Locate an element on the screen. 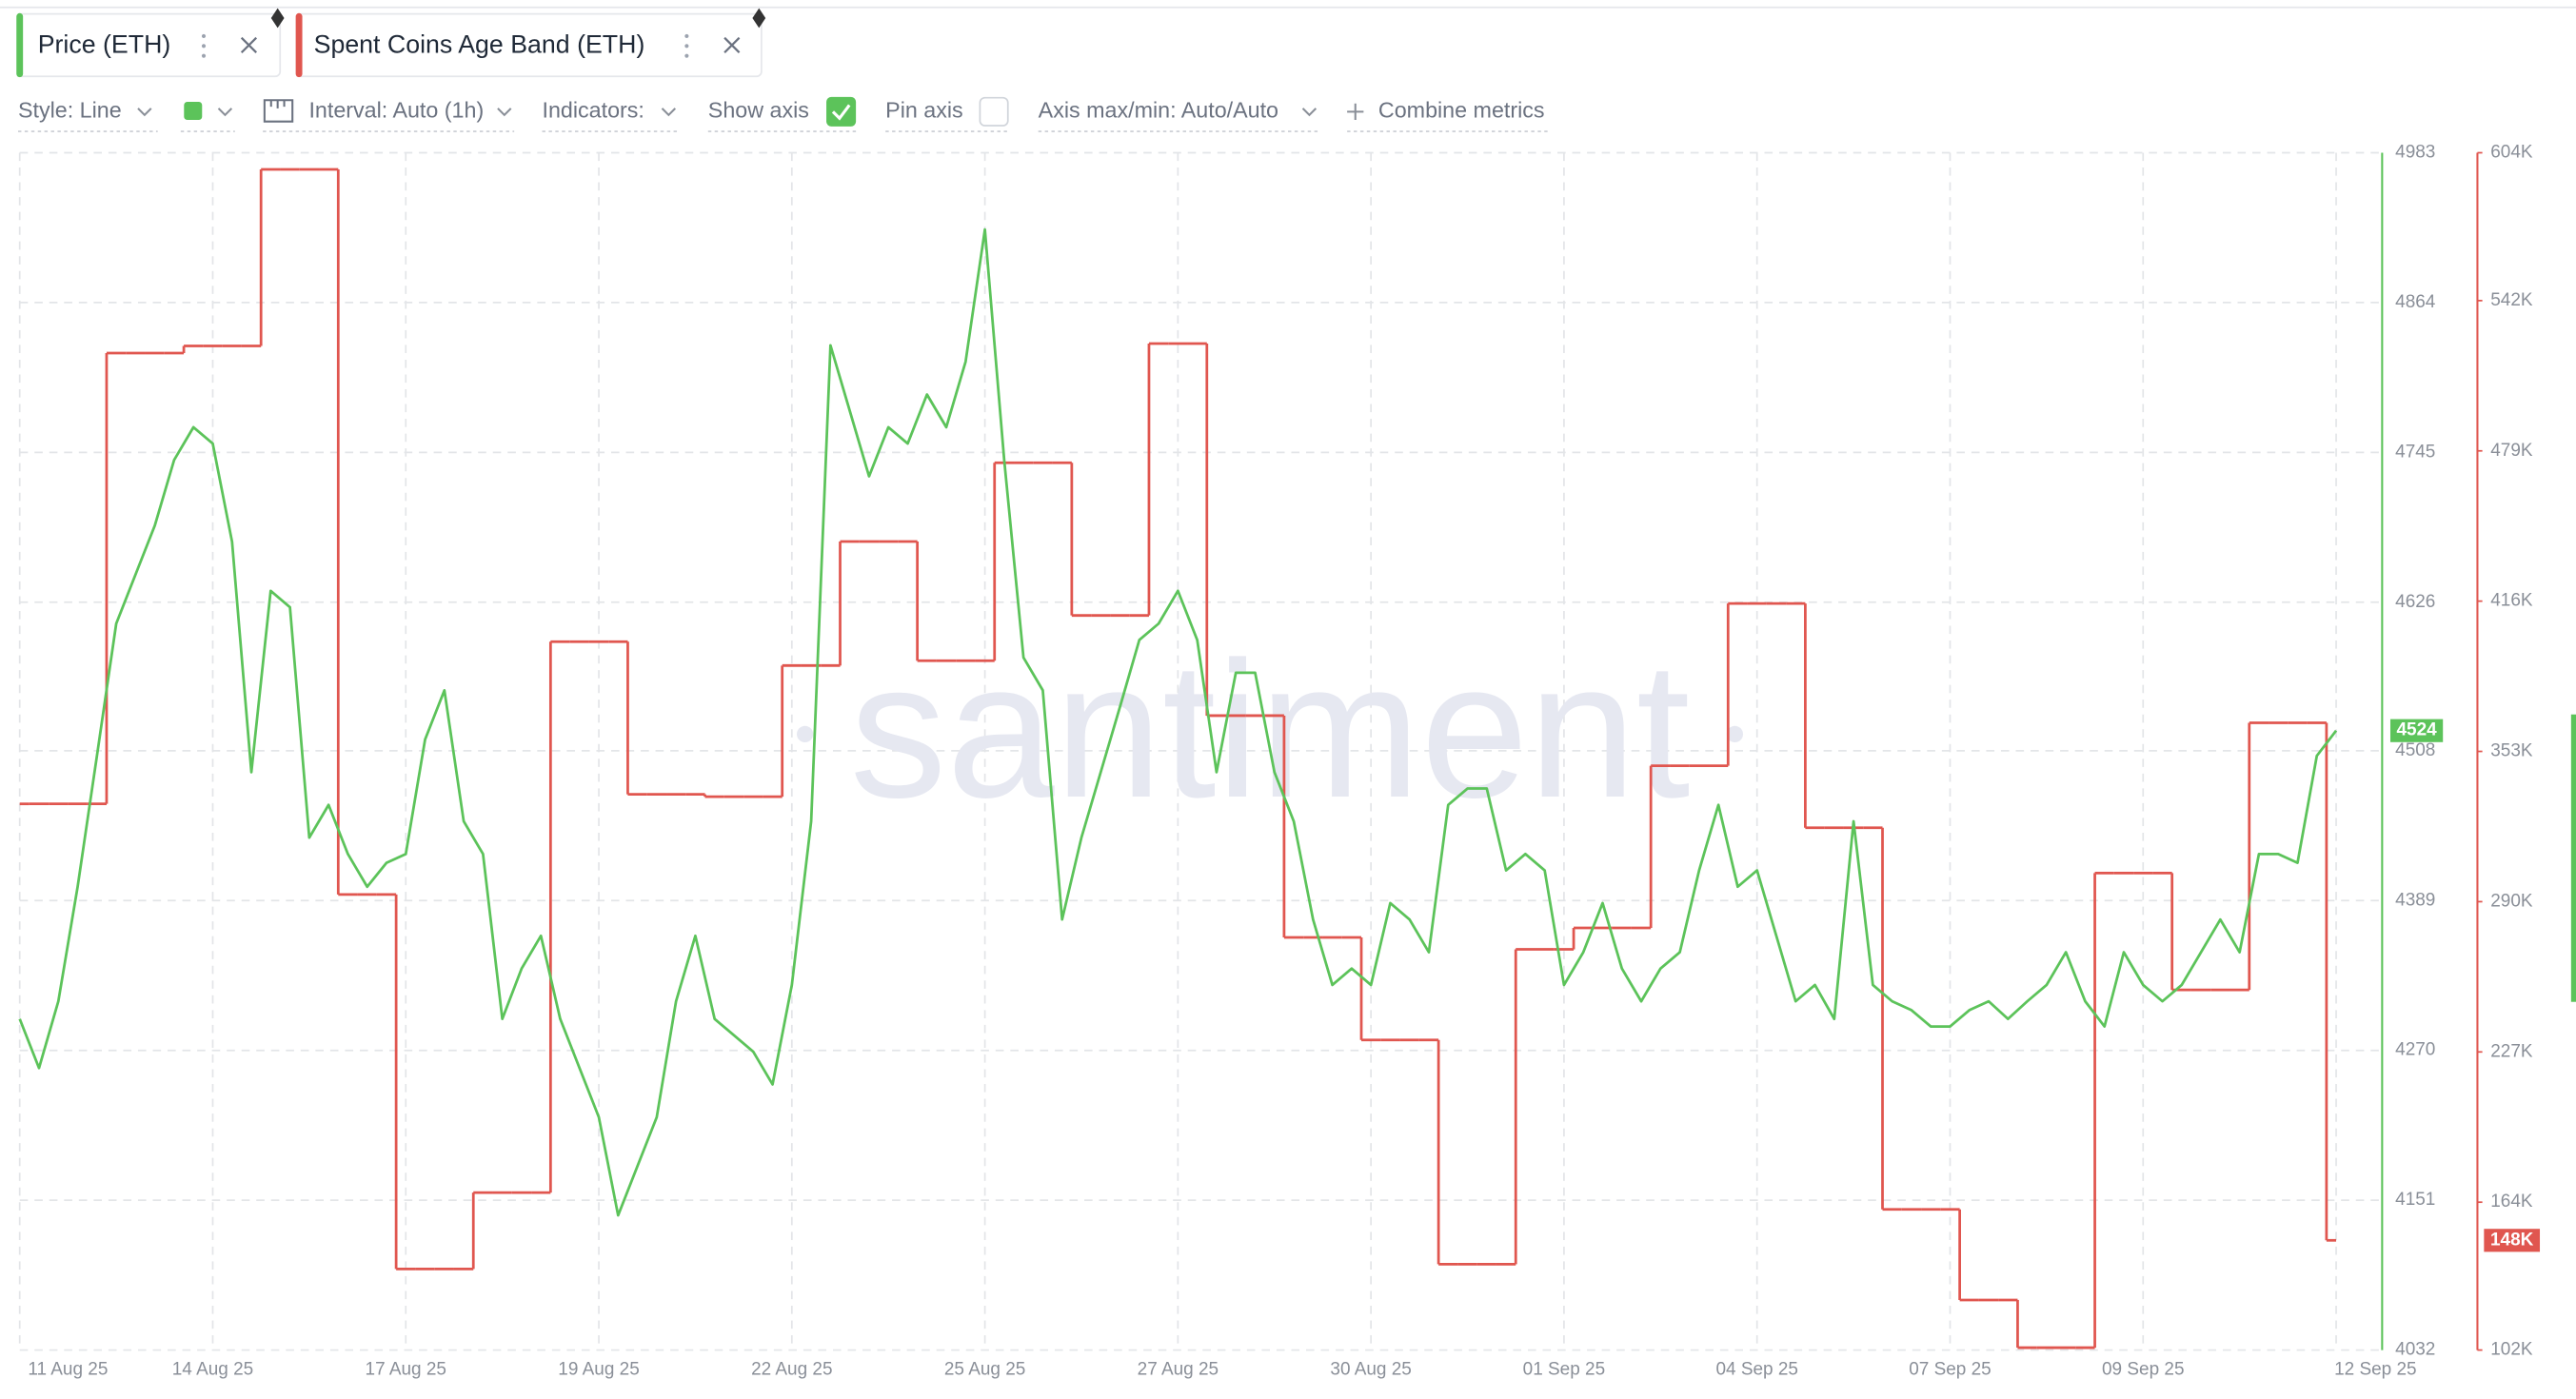  indicators-select: Indicators: is located at coordinates (593, 110).